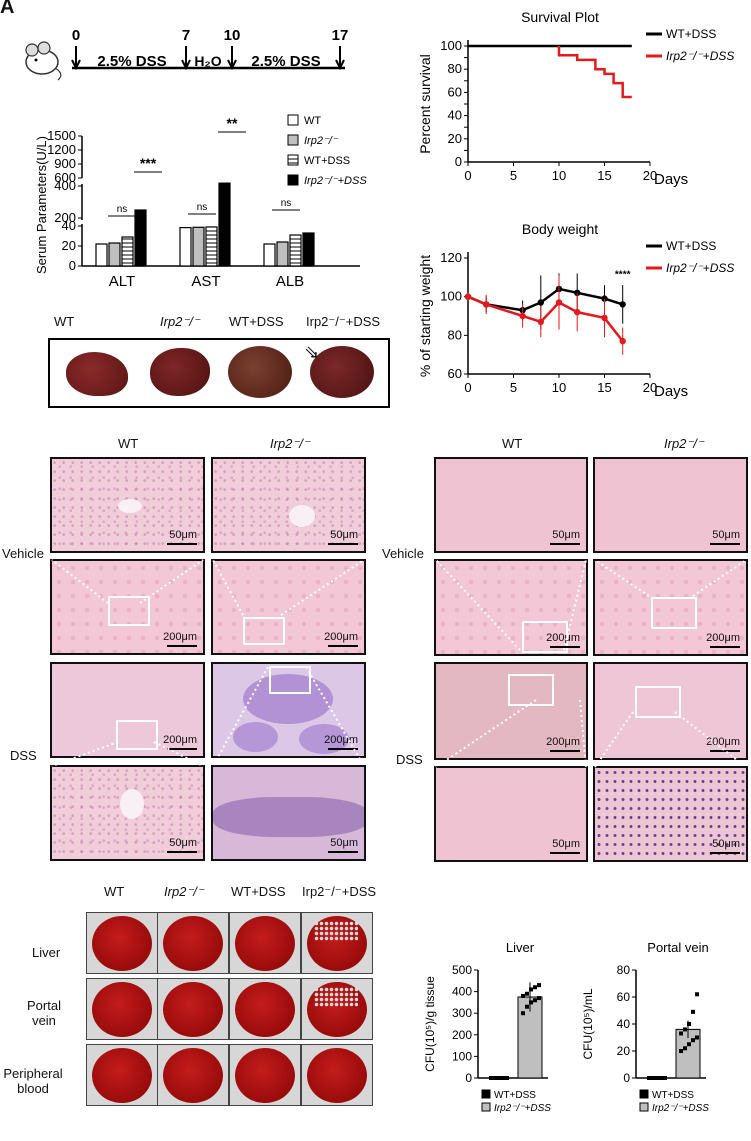 The width and height of the screenshot is (751, 1141). I want to click on y-tick-label: 200, so click(65, 217).